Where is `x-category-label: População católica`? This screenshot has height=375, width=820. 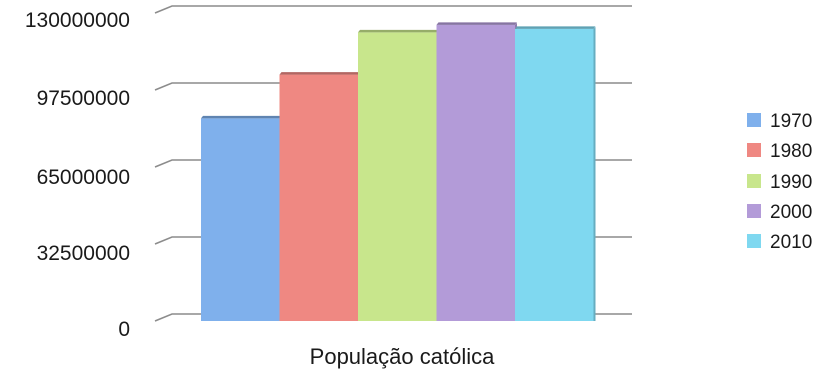 x-category-label: População católica is located at coordinates (402, 356).